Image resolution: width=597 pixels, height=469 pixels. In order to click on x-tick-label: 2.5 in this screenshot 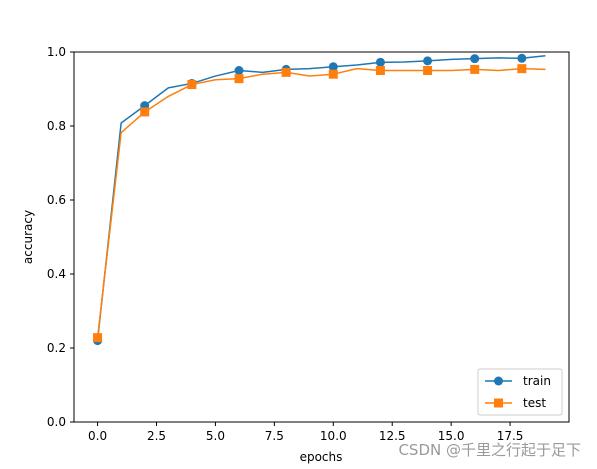, I will do `click(156, 436)`.